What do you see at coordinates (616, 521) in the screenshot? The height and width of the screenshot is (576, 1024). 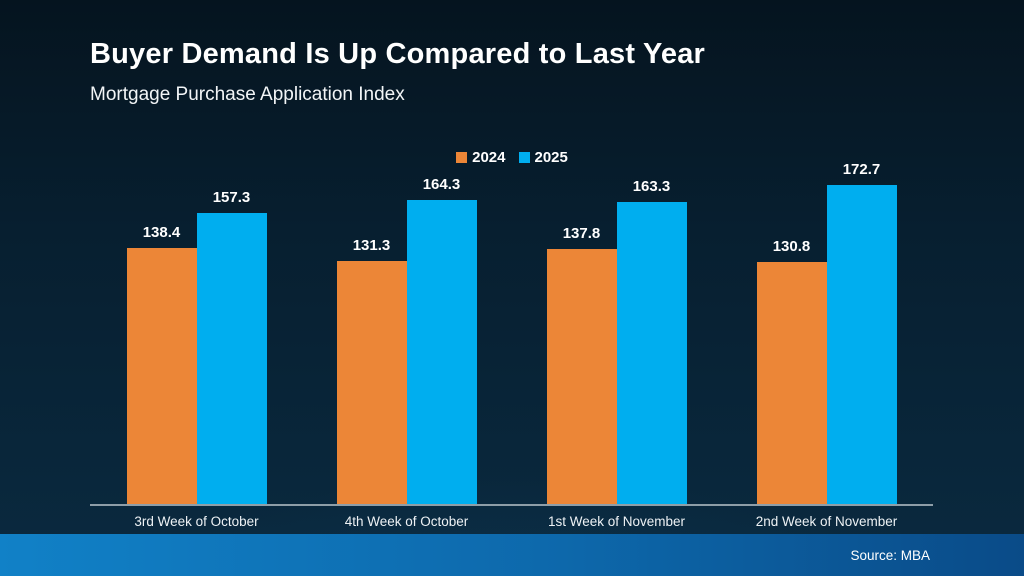 I see `x-axis-category-label: 1st Week of November` at bounding box center [616, 521].